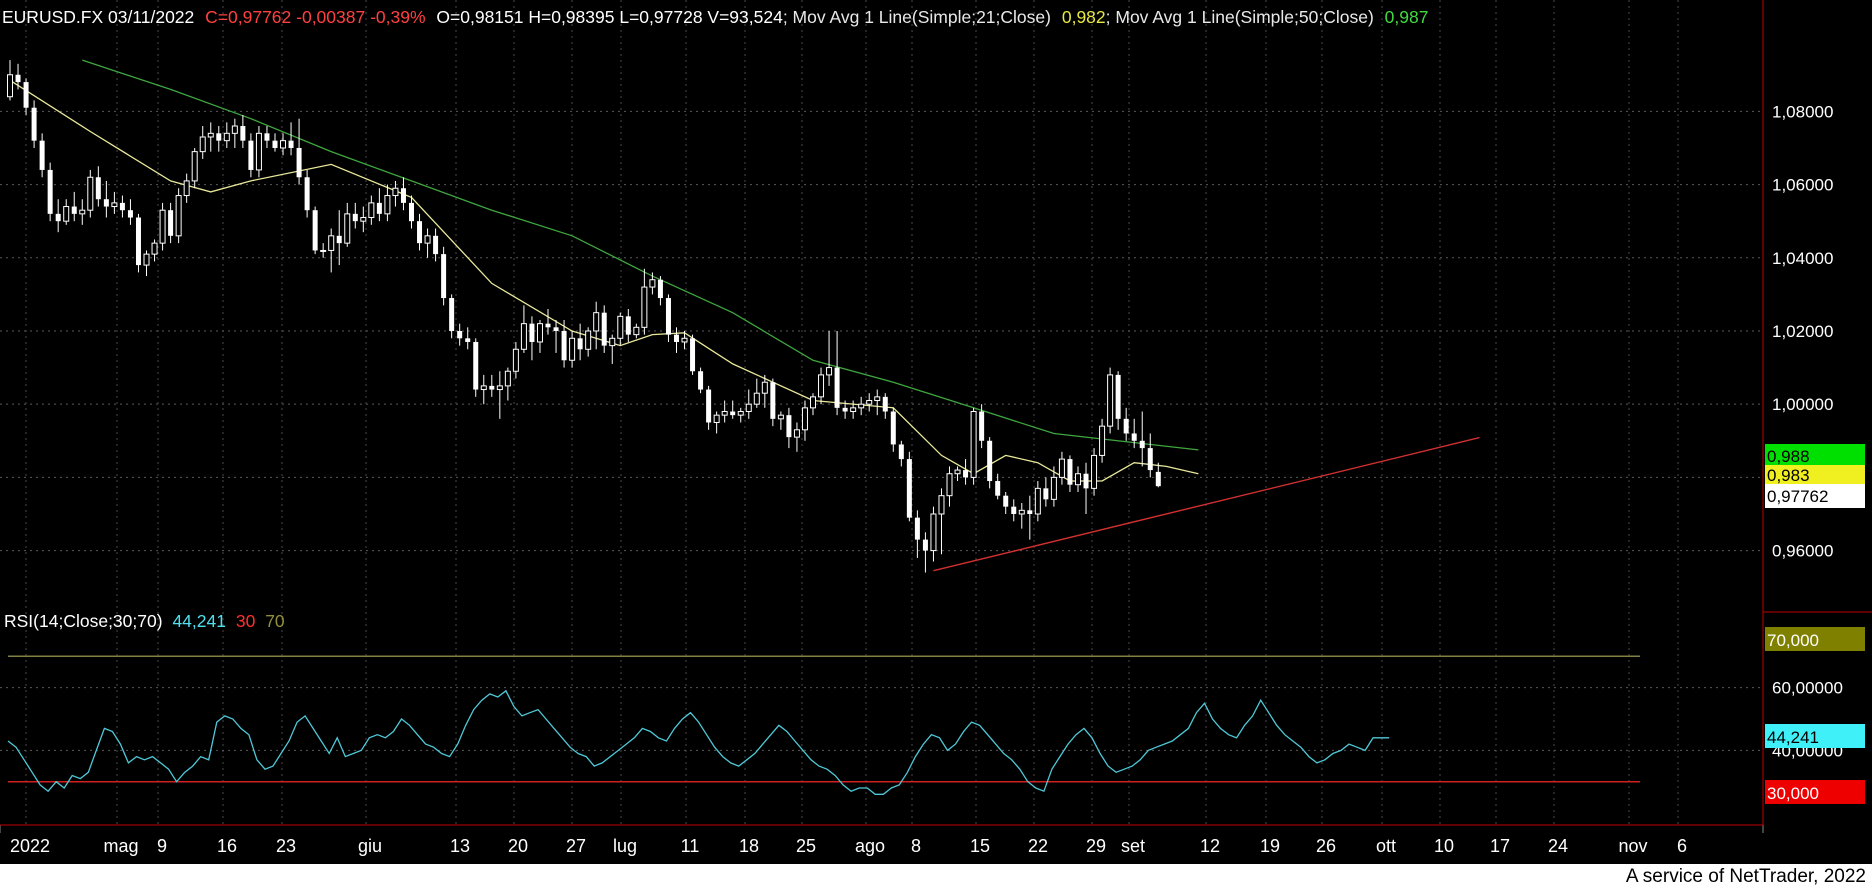 Image resolution: width=1872 pixels, height=888 pixels. What do you see at coordinates (690, 846) in the screenshot?
I see `x-tick-label: 11` at bounding box center [690, 846].